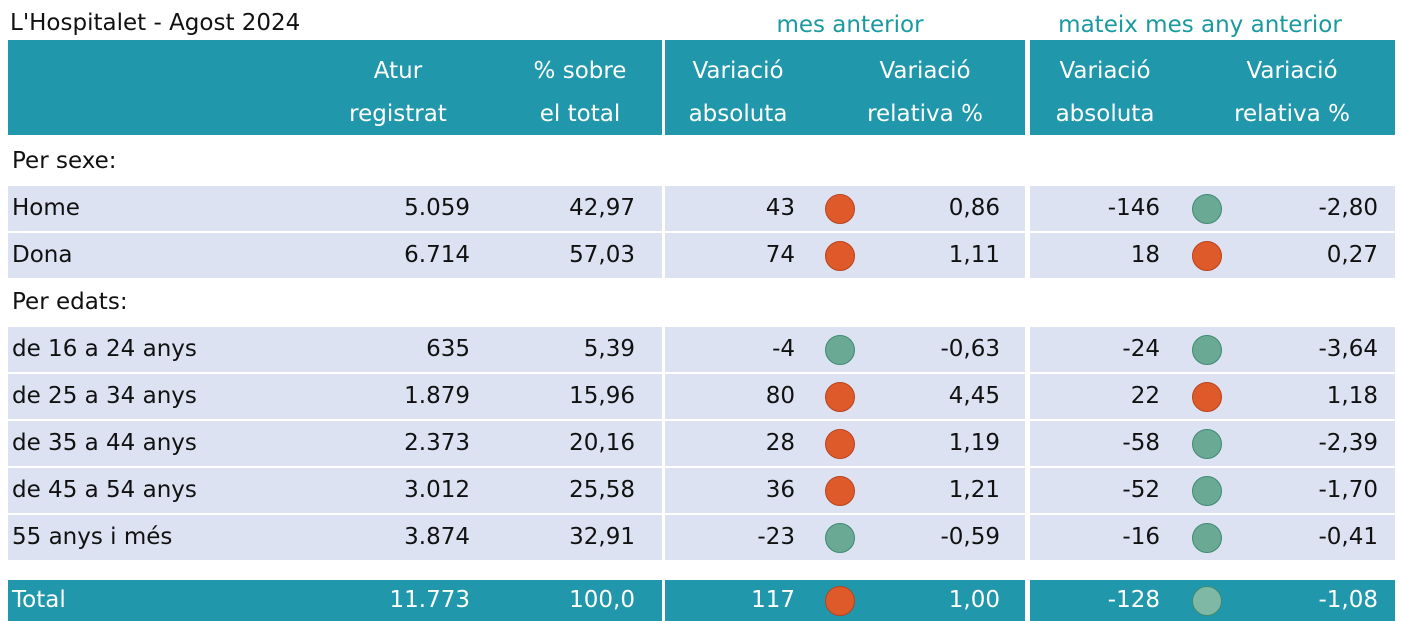  Describe the element at coordinates (602, 442) in the screenshot. I see `cell: 20,16` at that location.